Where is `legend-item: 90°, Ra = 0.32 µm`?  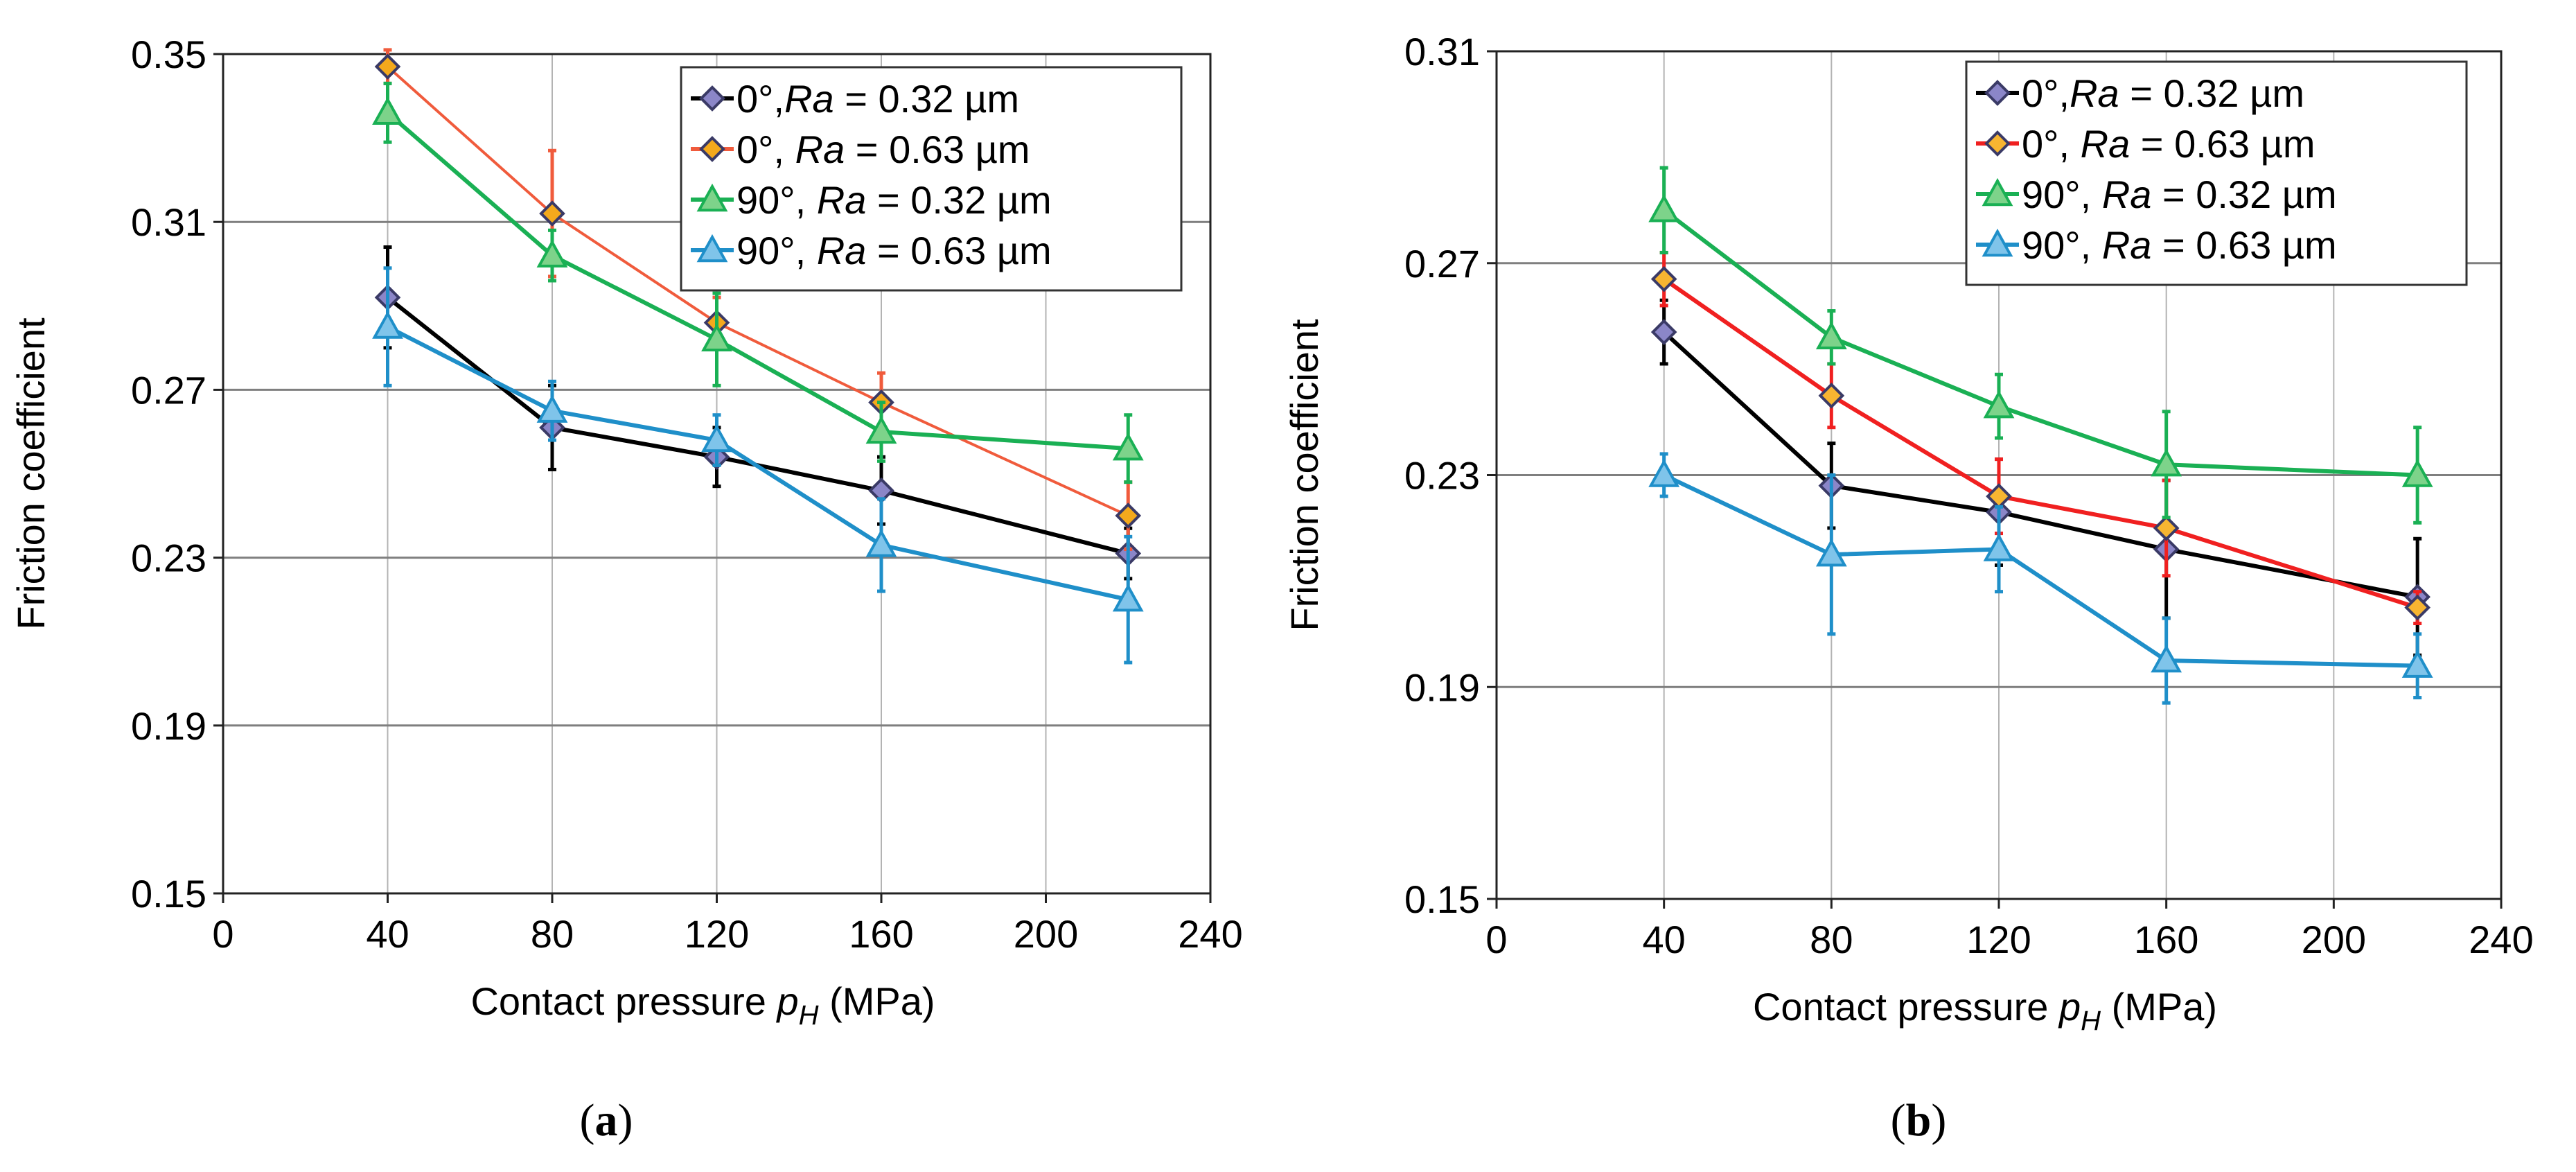 legend-item: 90°, Ra = 0.32 µm is located at coordinates (2156, 194).